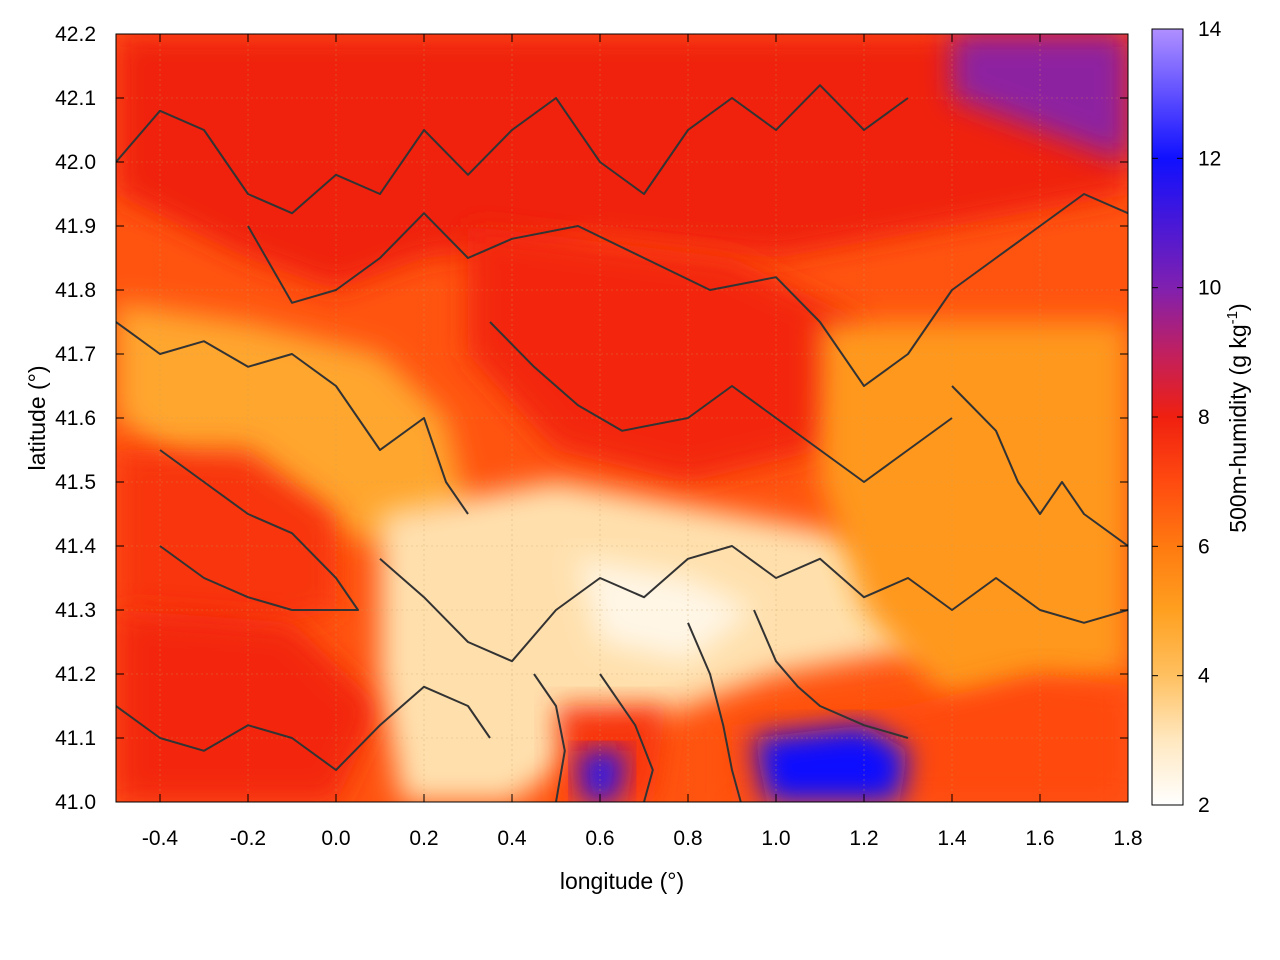 Image resolution: width=1280 pixels, height=960 pixels. Describe the element at coordinates (1127, 838) in the screenshot. I see `x-tick-label: 1.8` at that location.